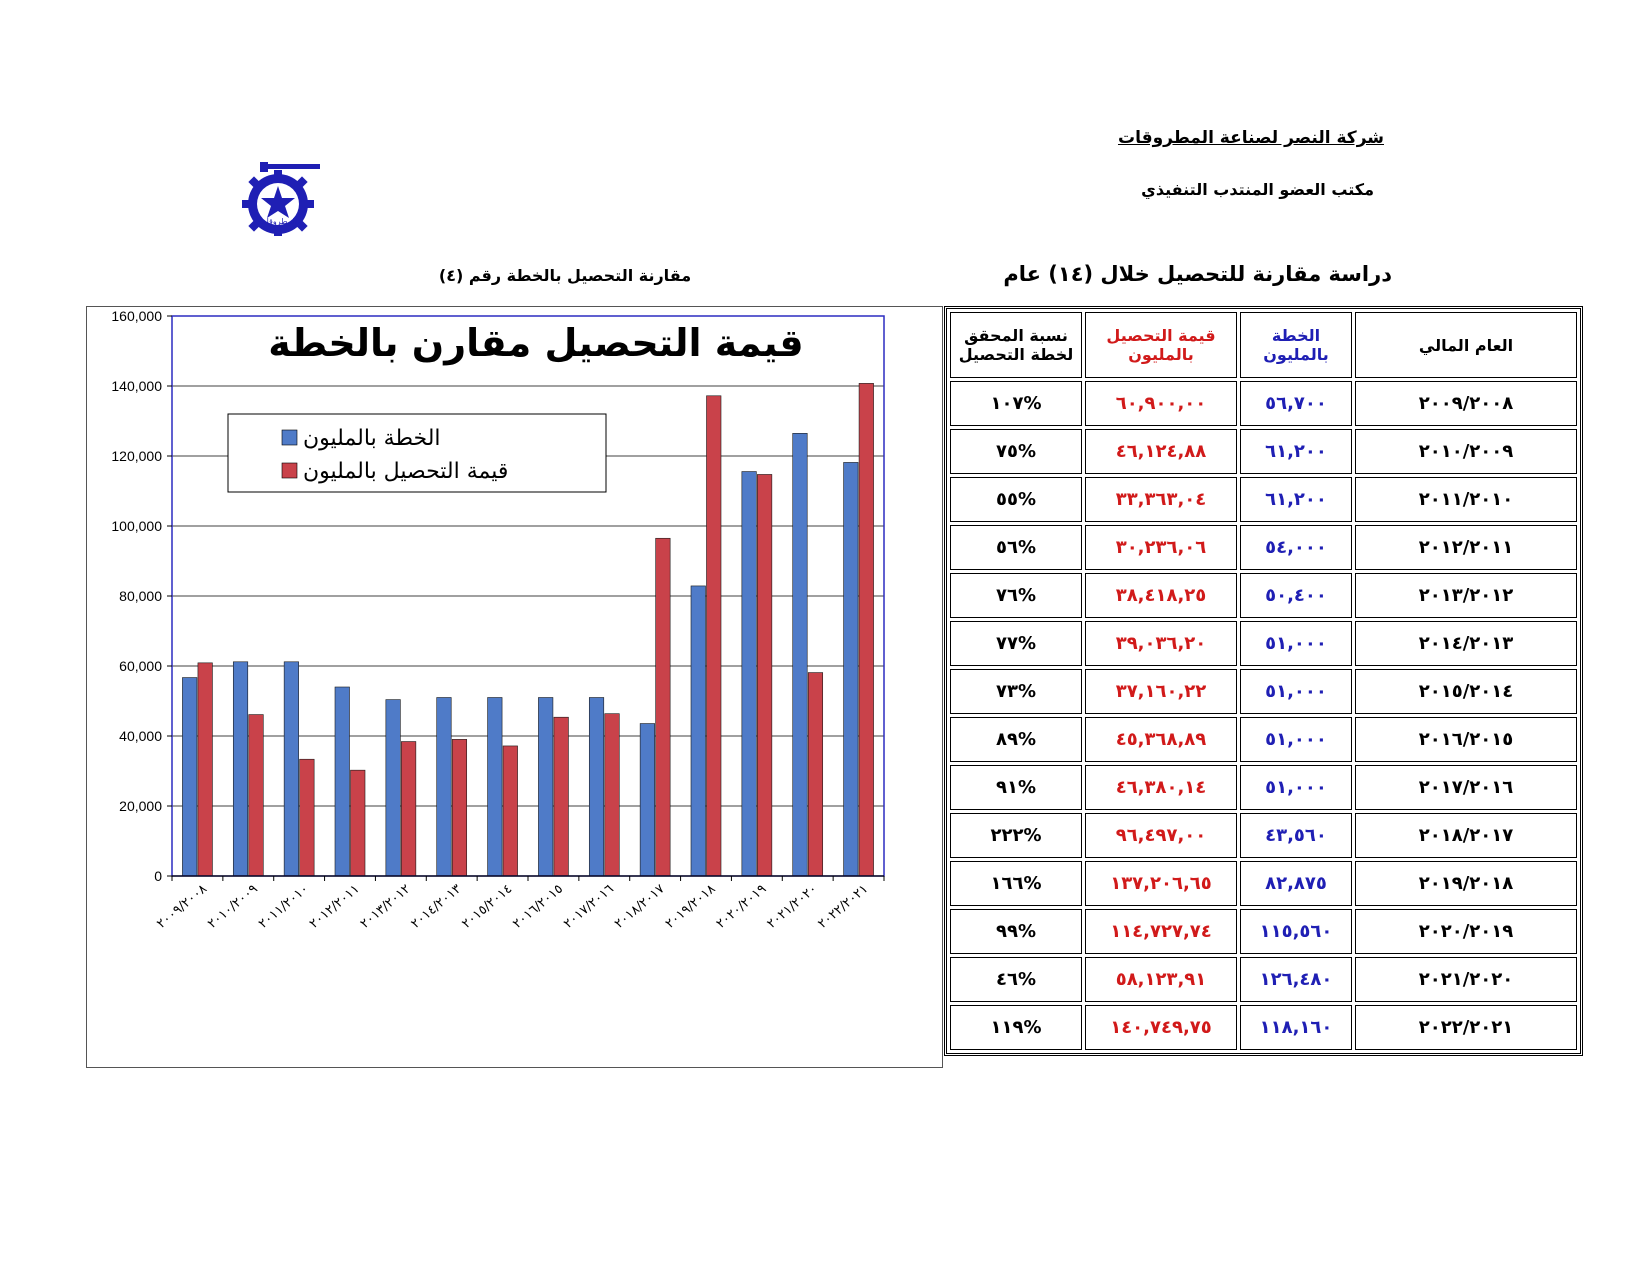 Image resolution: width=1650 pixels, height=1275 pixels. What do you see at coordinates (1296, 403) in the screenshot?
I see `cell-plan: ٥٦,٧٠٠` at bounding box center [1296, 403].